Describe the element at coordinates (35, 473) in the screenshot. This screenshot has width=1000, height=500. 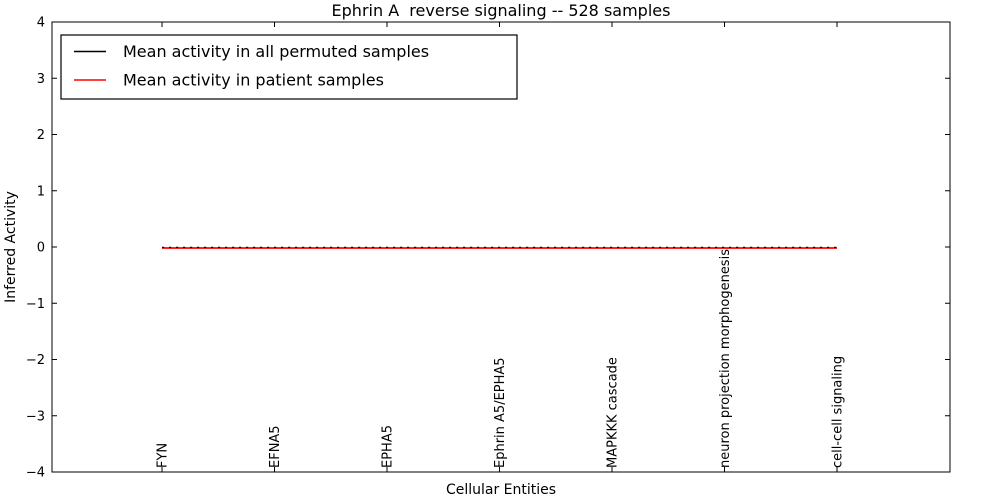
I see `y-tick-label: −4` at that location.